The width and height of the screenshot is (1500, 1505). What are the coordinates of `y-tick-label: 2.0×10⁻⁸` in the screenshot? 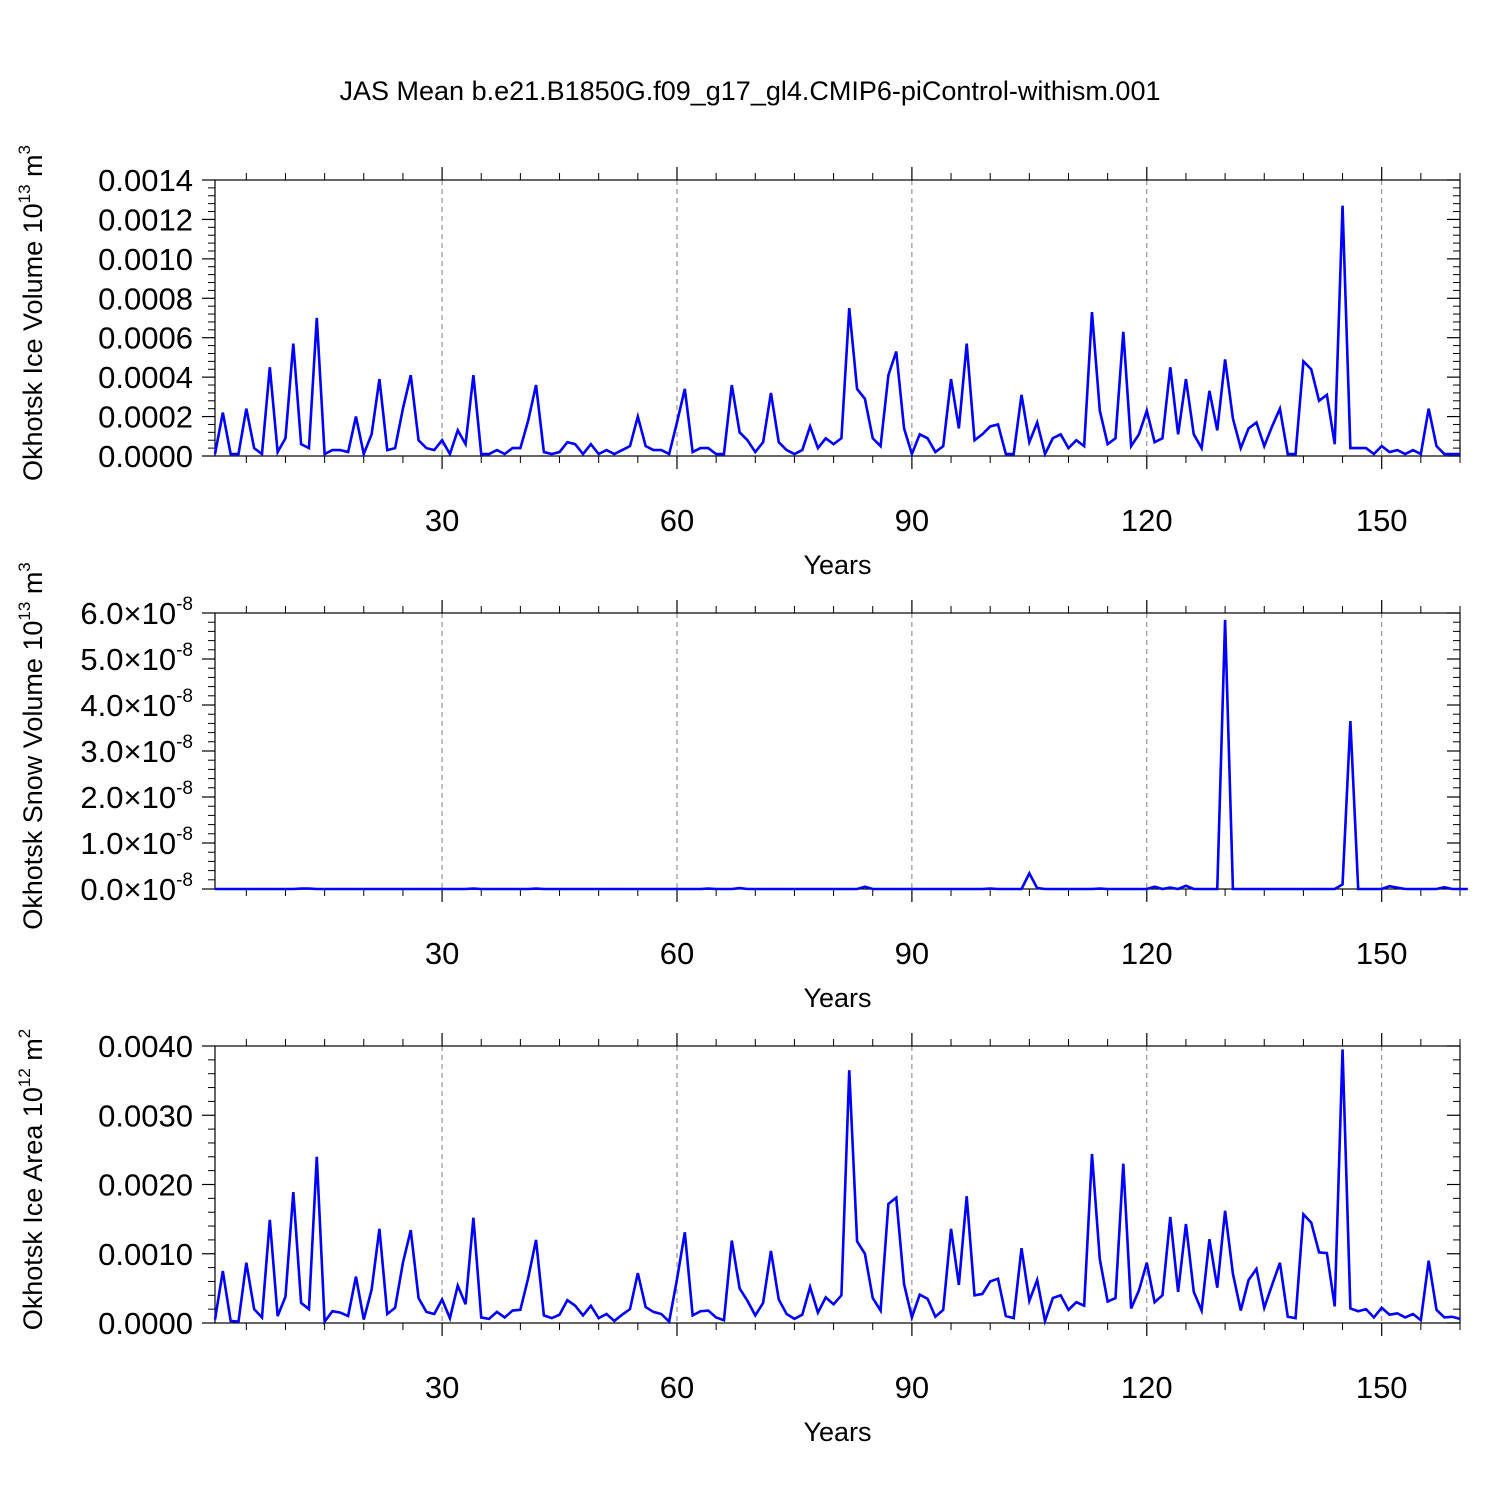 It's located at (136, 796).